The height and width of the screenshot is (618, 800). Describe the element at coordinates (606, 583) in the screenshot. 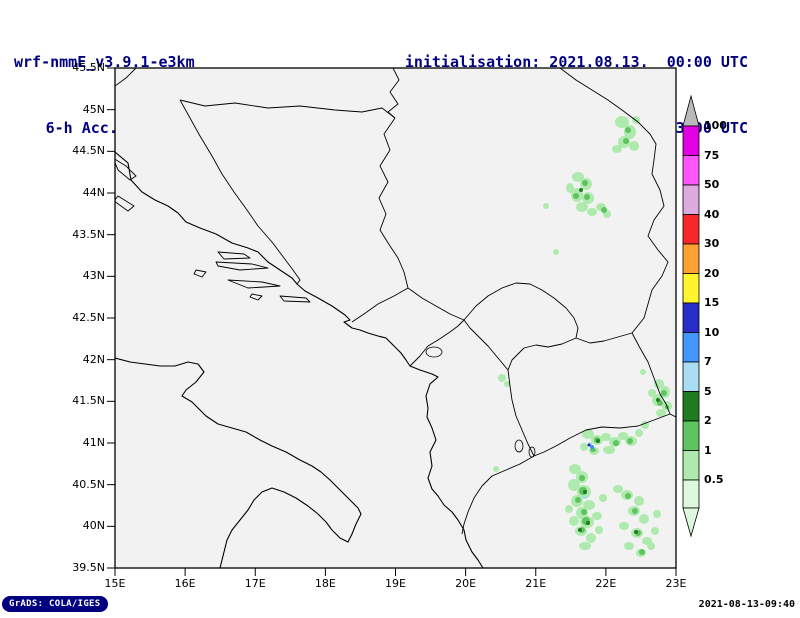

I see `lon-tick-label: 22E` at that location.